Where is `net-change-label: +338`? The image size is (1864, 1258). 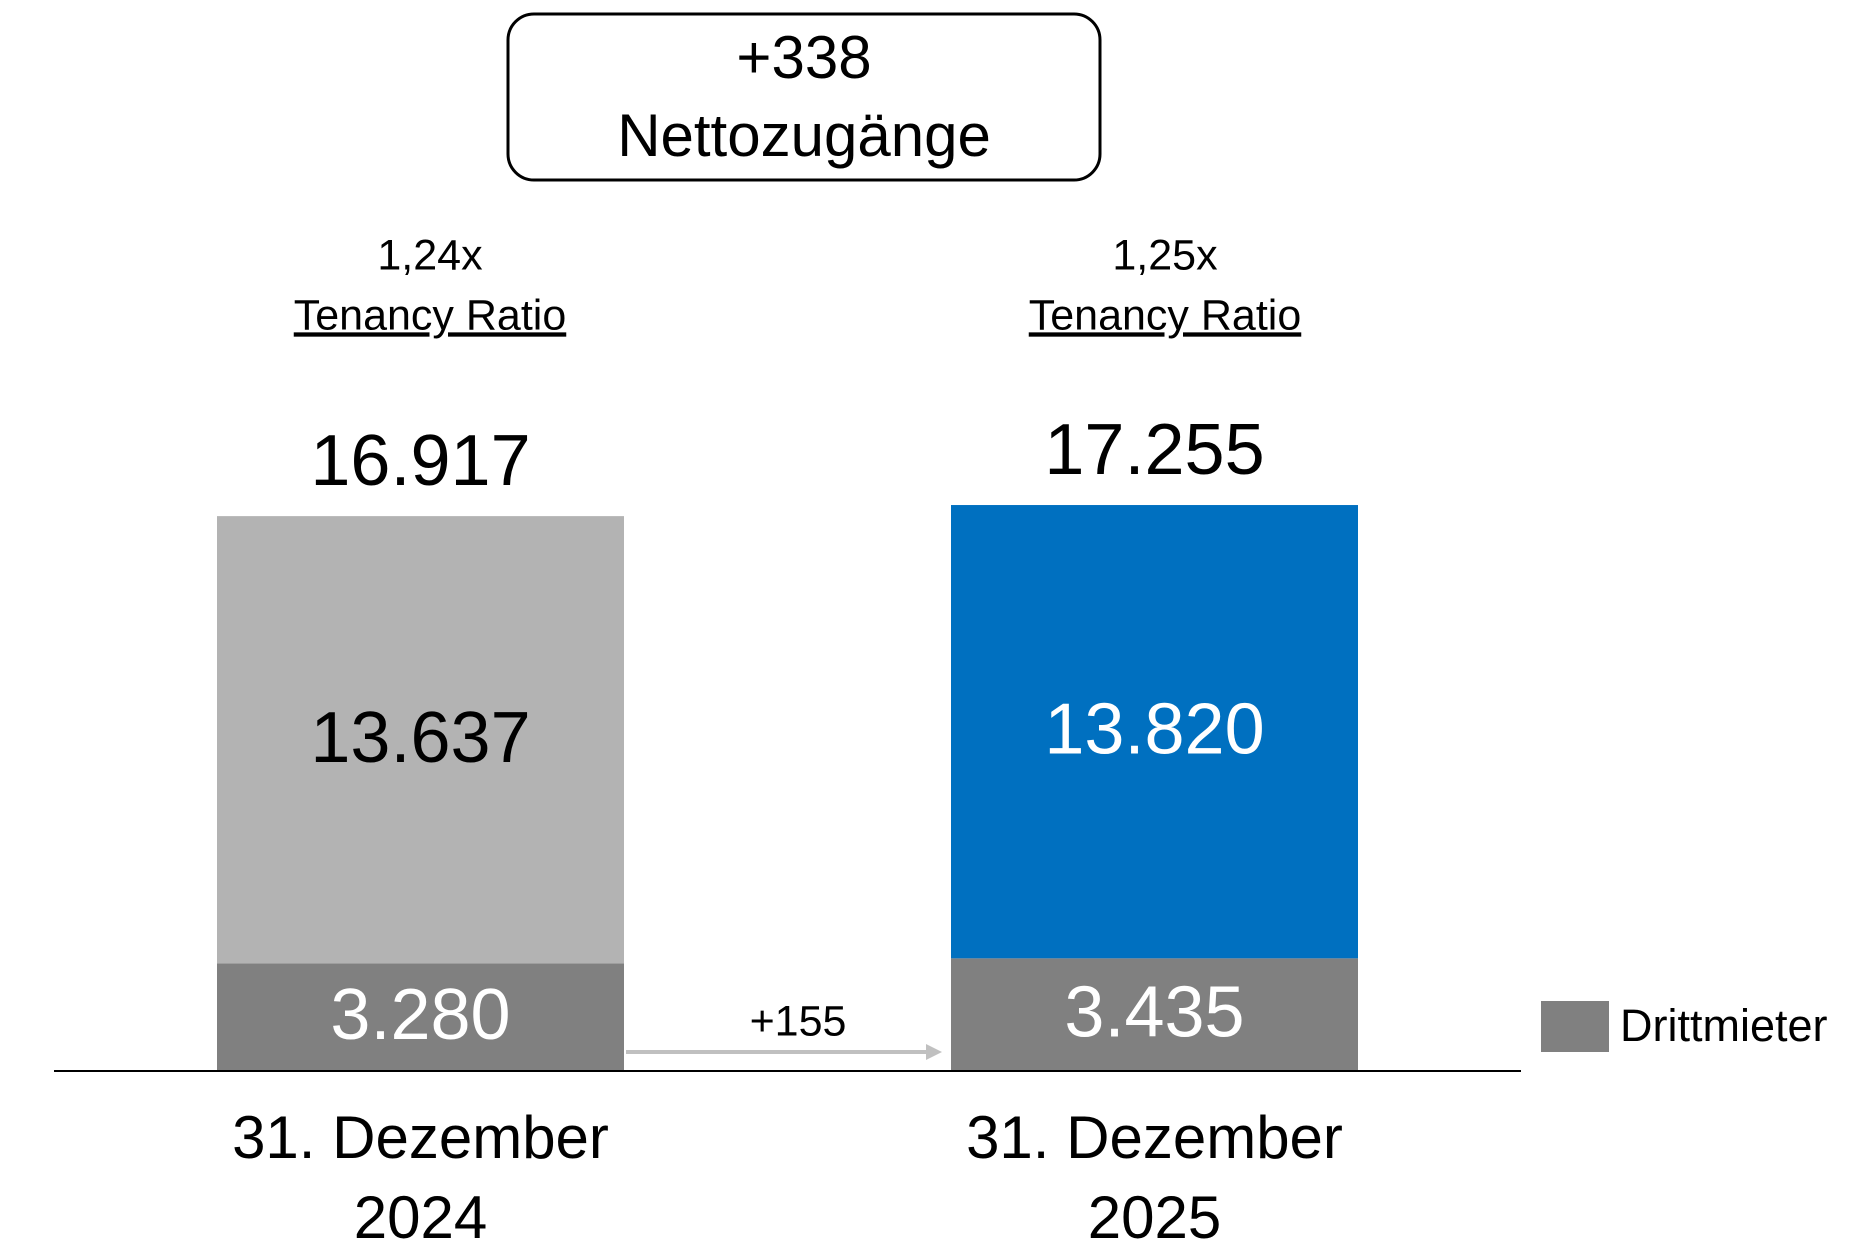 net-change-label: +338 is located at coordinates (803, 57).